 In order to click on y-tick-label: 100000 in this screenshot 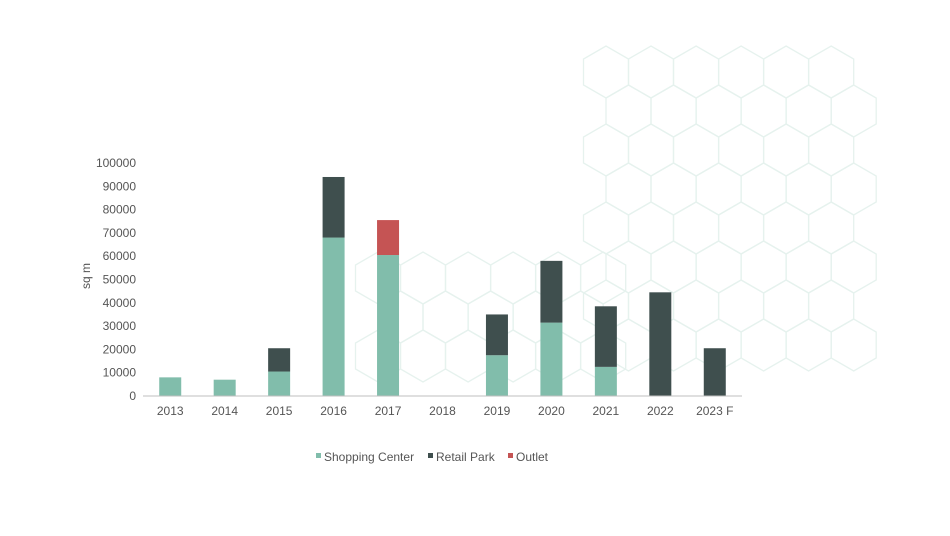, I will do `click(116, 163)`.